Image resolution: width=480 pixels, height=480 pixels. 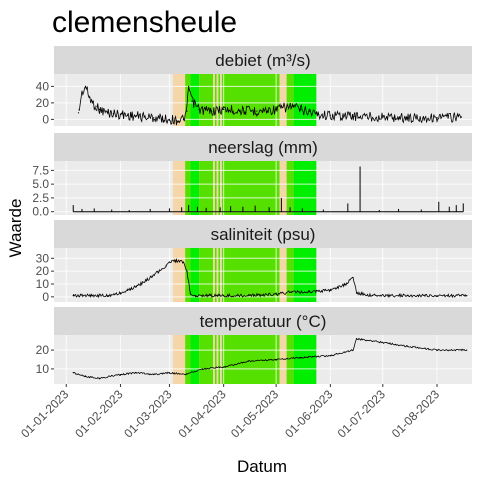 I want to click on series-line, so click(x=270, y=105).